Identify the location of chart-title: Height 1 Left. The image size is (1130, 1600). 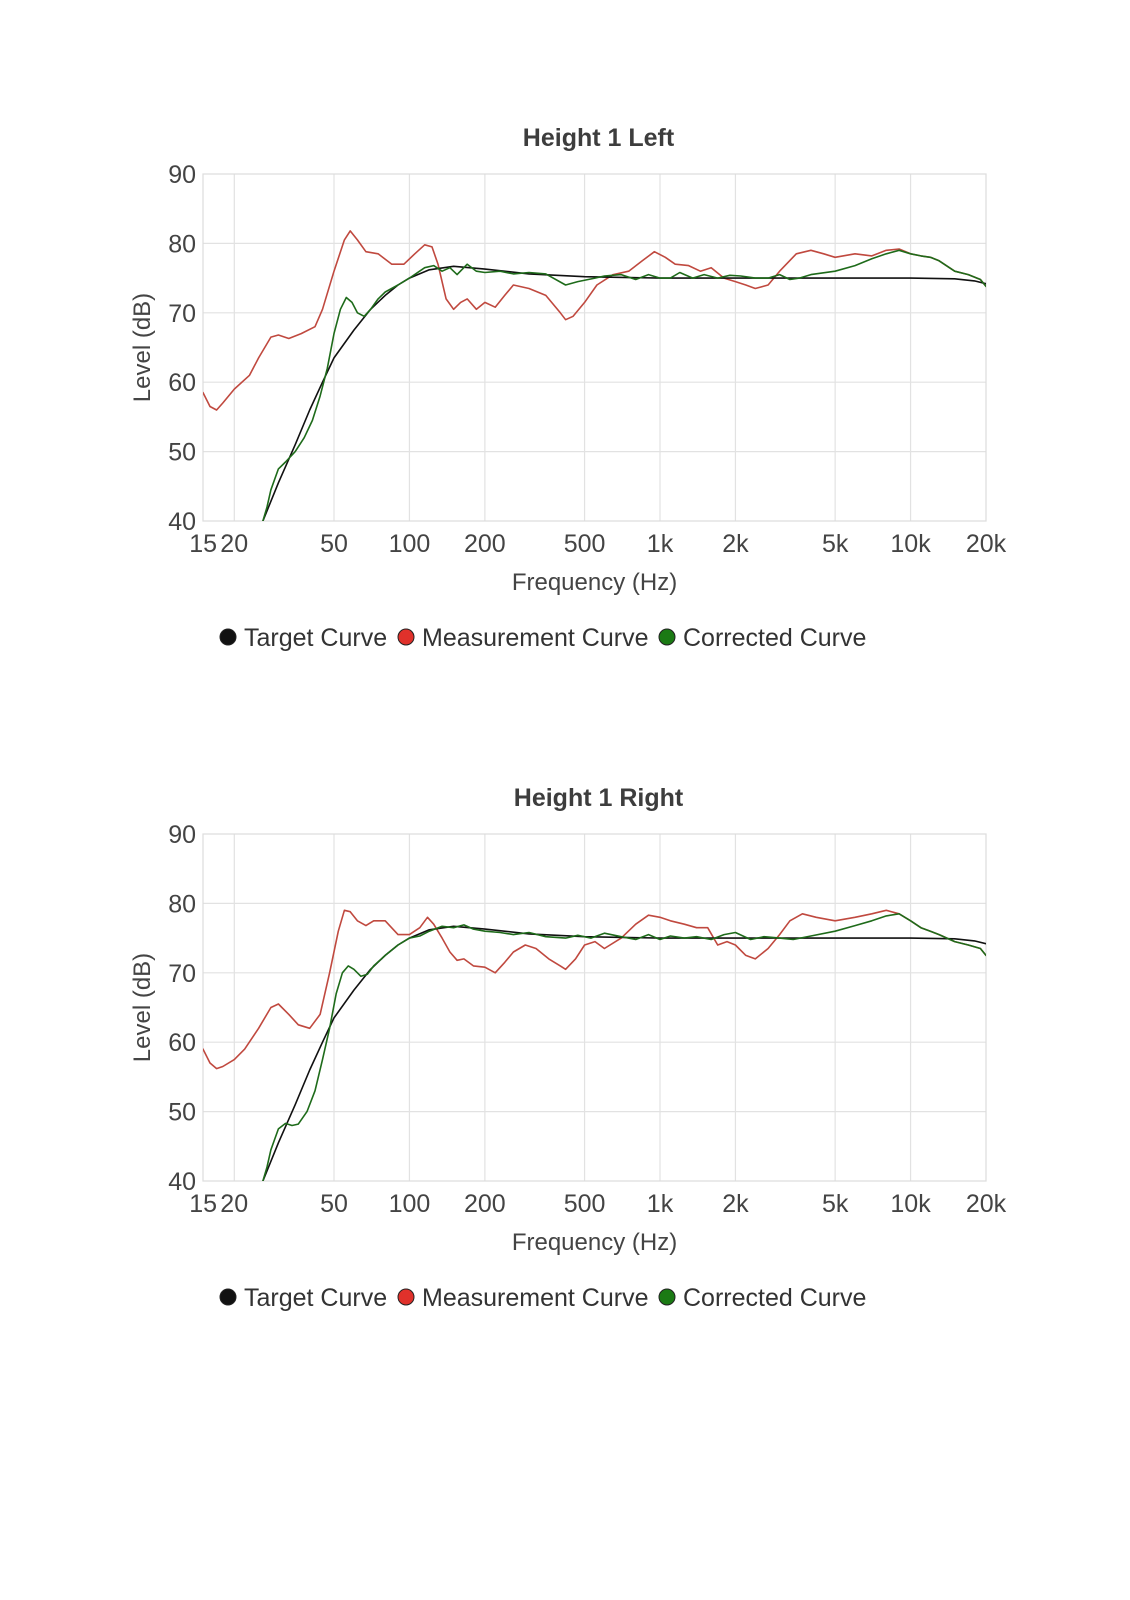
(599, 138).